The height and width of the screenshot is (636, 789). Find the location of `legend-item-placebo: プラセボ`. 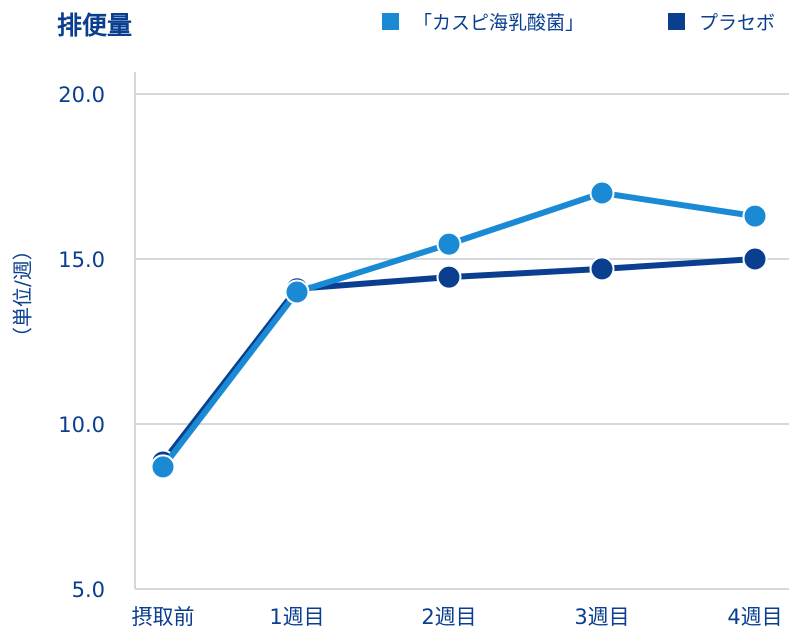

legend-item-placebo: プラセボ is located at coordinates (721, 21).